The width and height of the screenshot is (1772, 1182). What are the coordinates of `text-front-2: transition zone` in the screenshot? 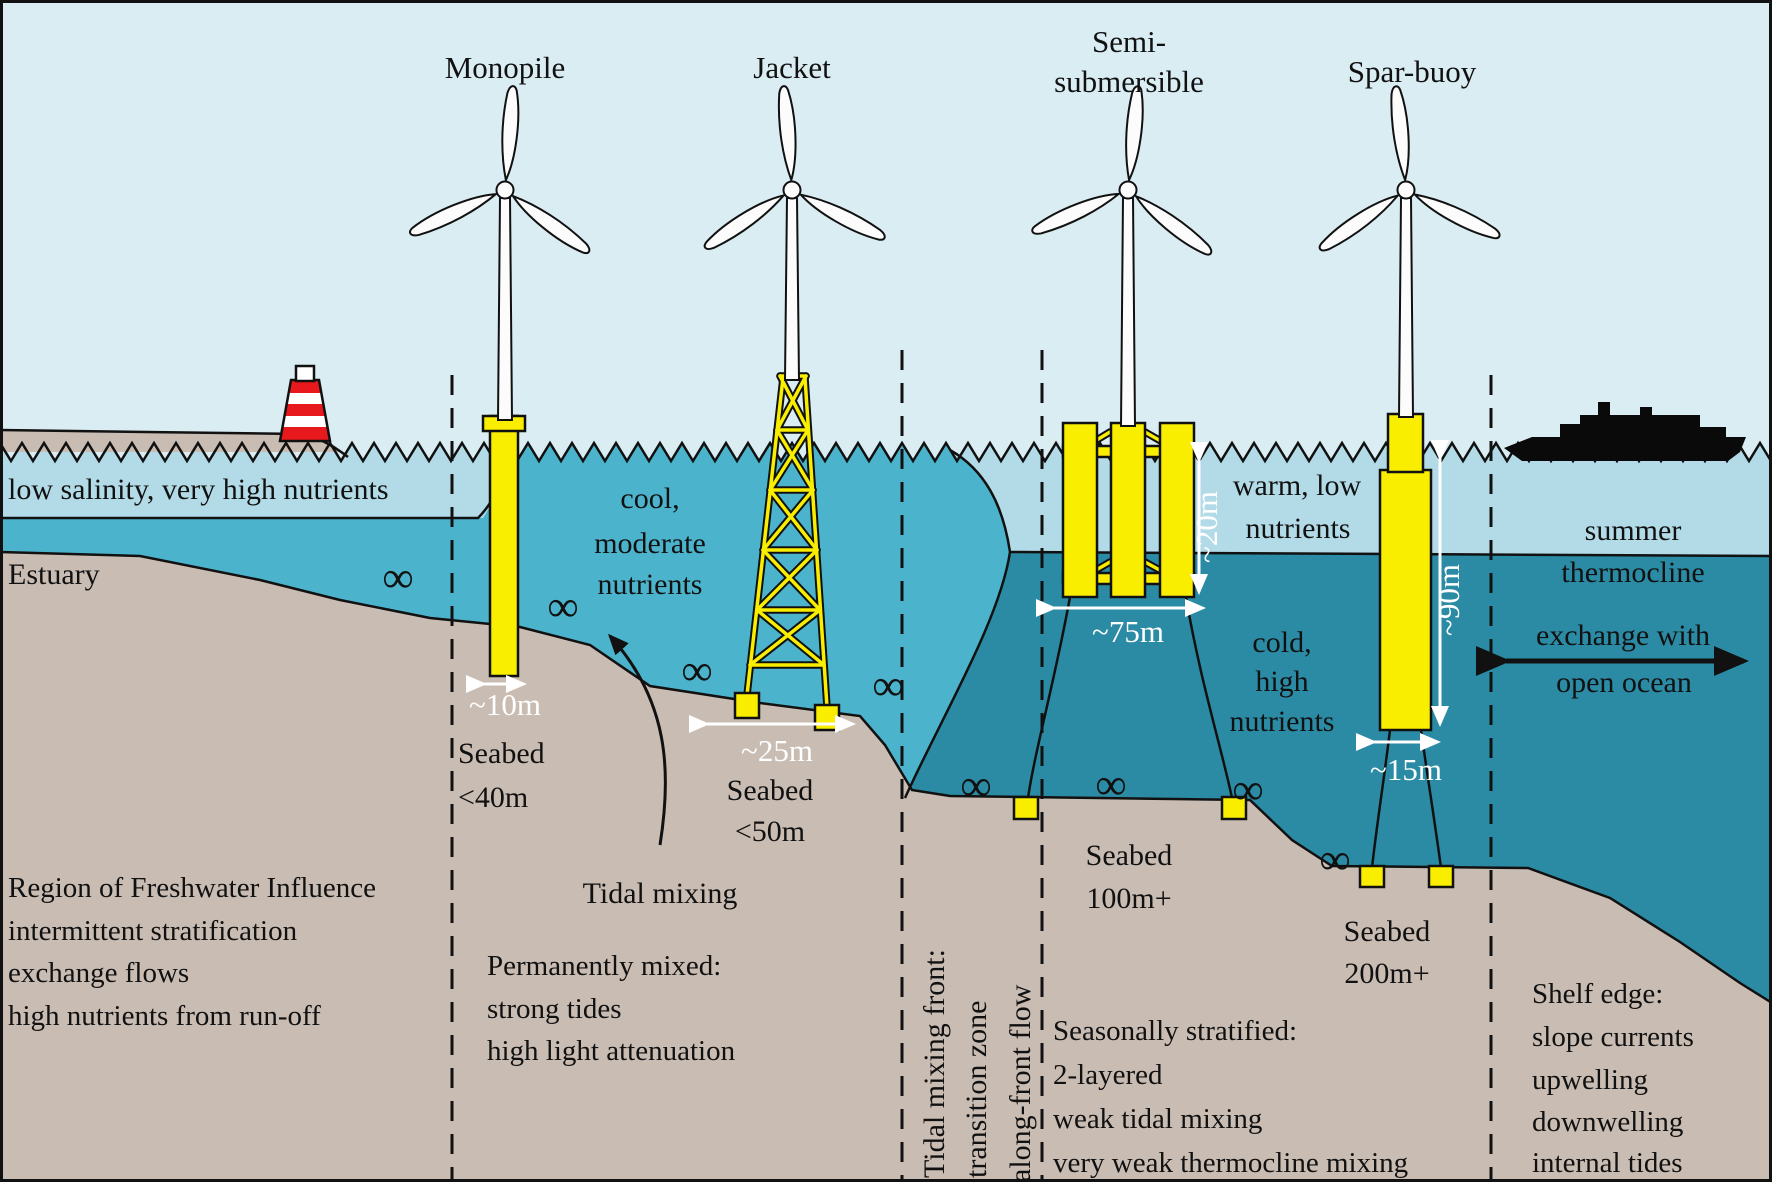 It's located at (976, 1089).